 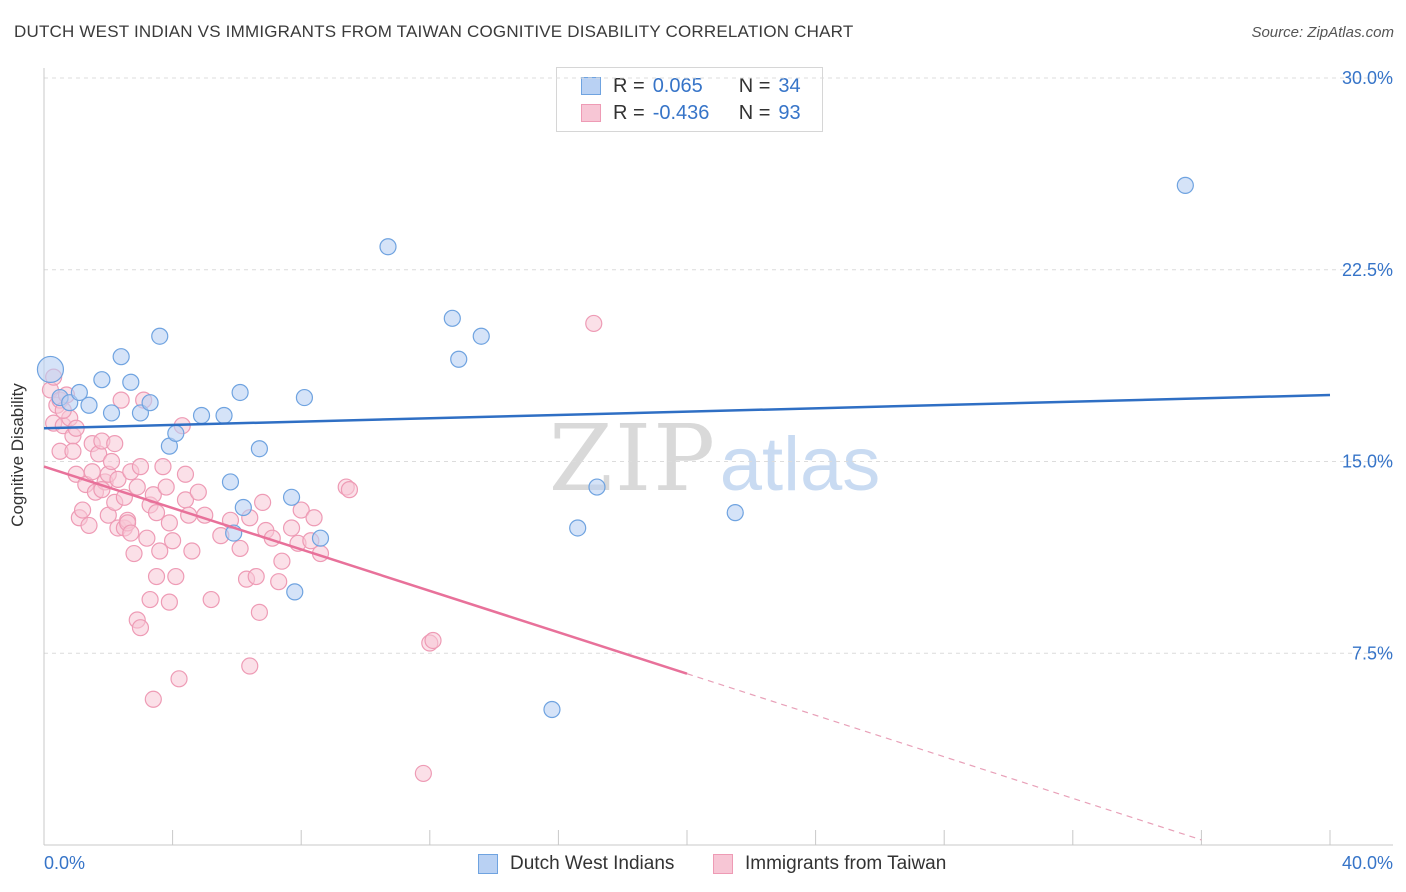 I want to click on bottom-legend-taiwan: Immigrants from Taiwan, so click(x=829, y=864).